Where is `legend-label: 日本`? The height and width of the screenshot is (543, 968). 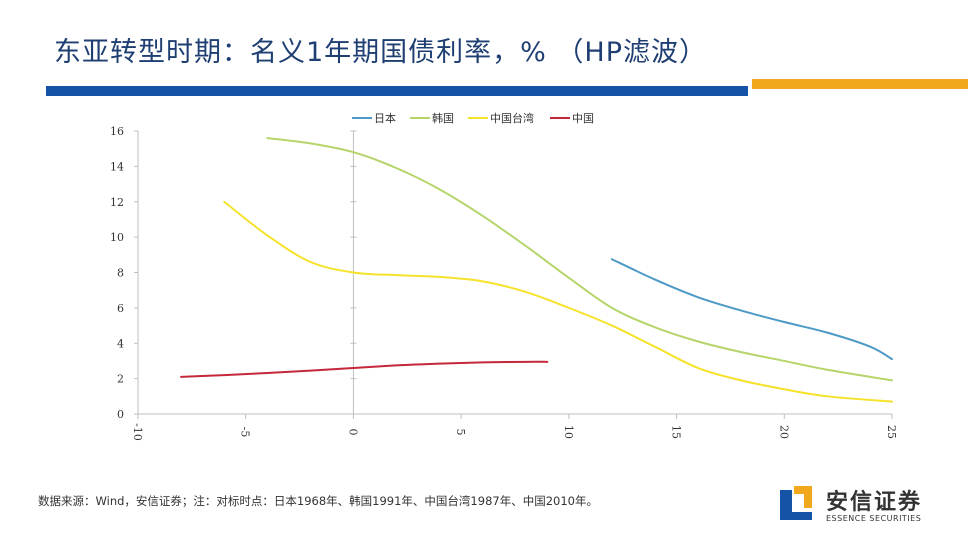
legend-label: 日本 is located at coordinates (385, 118).